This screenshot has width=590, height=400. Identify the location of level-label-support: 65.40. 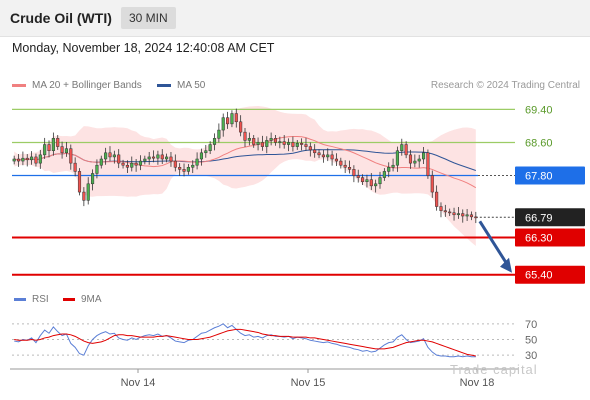
(539, 276).